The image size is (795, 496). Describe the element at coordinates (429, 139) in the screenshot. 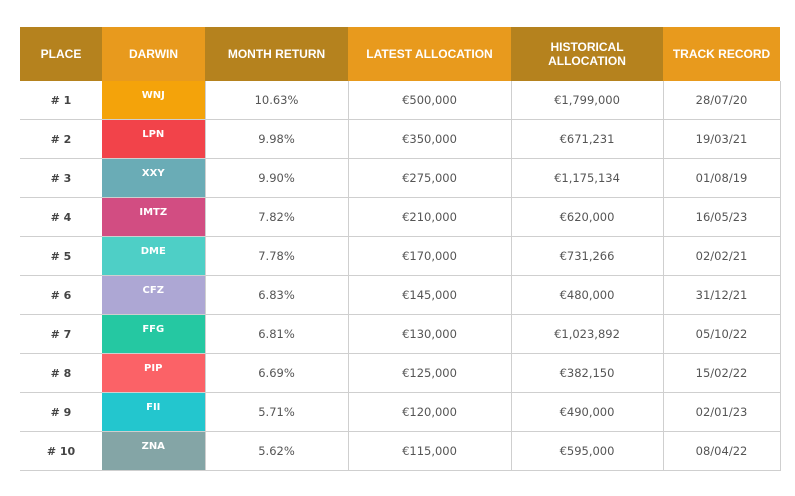

I see `latest-allocation-cell: €350,000` at that location.